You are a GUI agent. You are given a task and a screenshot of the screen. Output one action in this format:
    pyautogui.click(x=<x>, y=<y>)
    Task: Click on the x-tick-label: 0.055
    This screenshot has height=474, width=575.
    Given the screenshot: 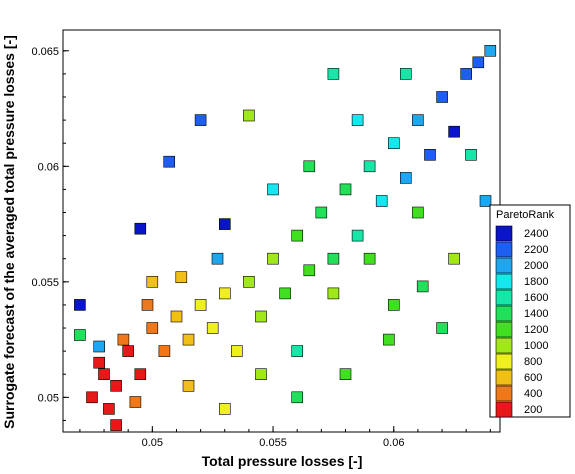 What is the action you would take?
    pyautogui.click(x=273, y=443)
    